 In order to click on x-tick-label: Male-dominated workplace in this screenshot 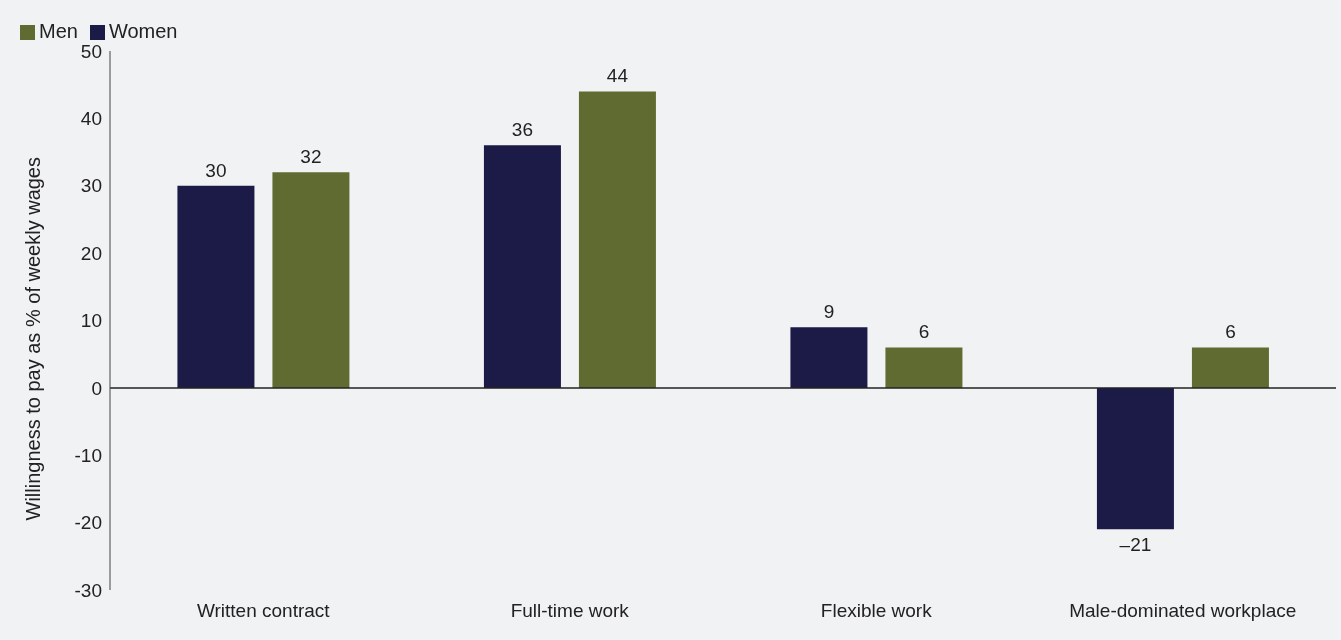, I will do `click(1183, 611)`.